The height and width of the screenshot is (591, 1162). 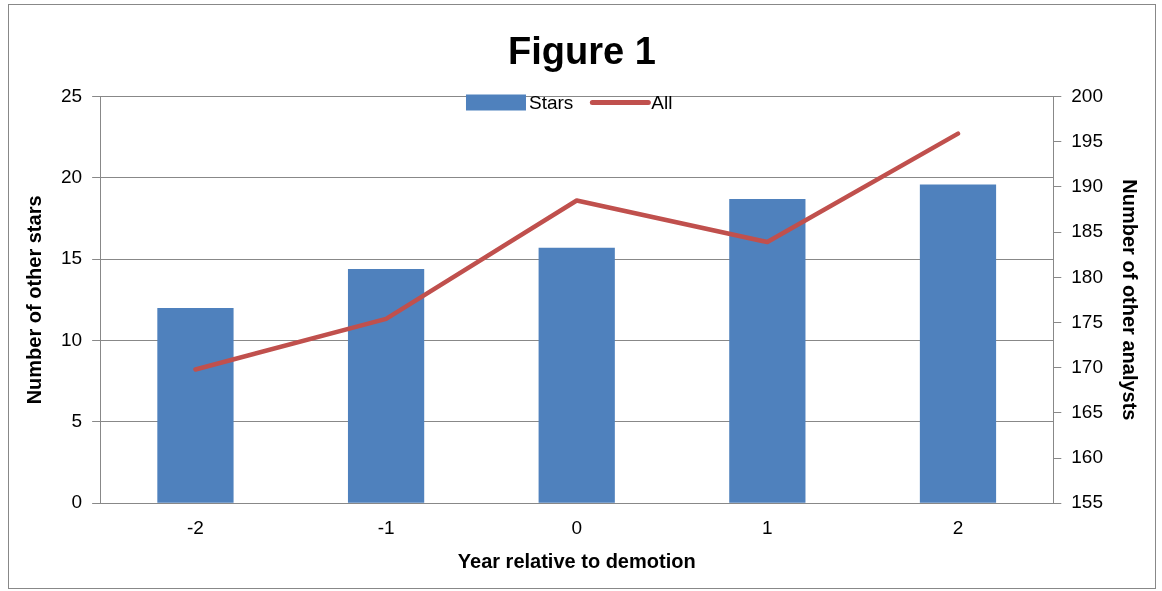 What do you see at coordinates (1130, 300) in the screenshot?
I see `y2-axis-title: Number of other analysts` at bounding box center [1130, 300].